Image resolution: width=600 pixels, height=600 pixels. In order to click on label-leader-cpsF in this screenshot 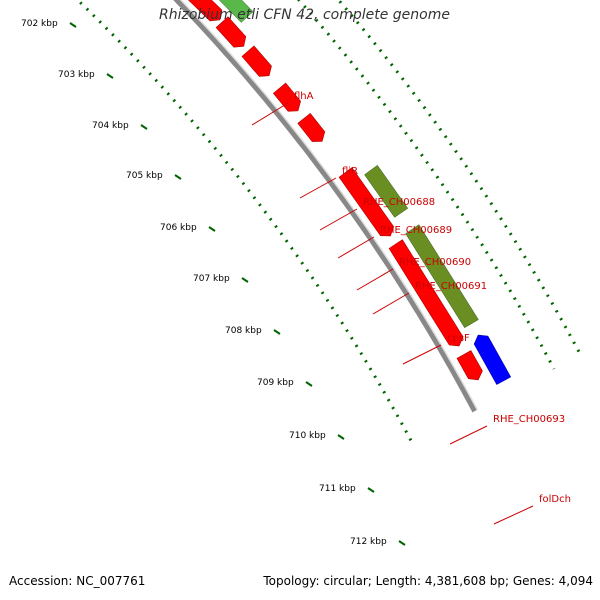, I will do `click(422, 354)`.